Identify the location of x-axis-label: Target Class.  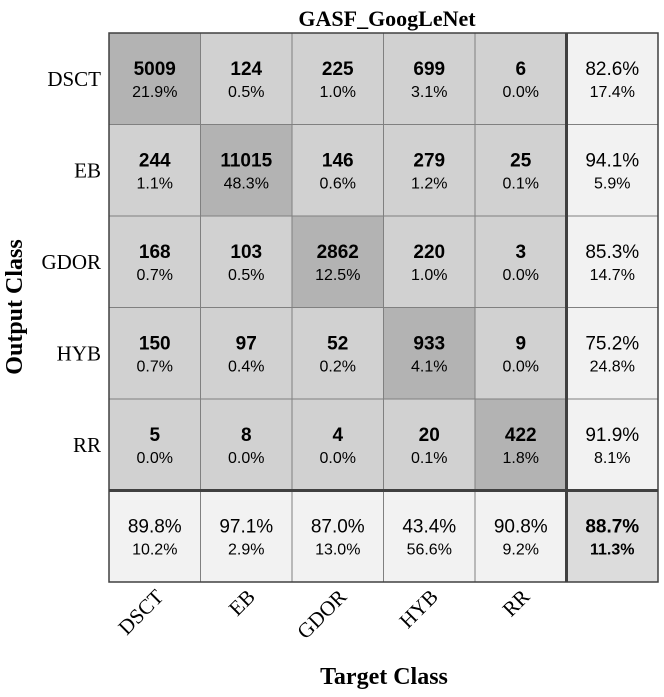
(384, 677).